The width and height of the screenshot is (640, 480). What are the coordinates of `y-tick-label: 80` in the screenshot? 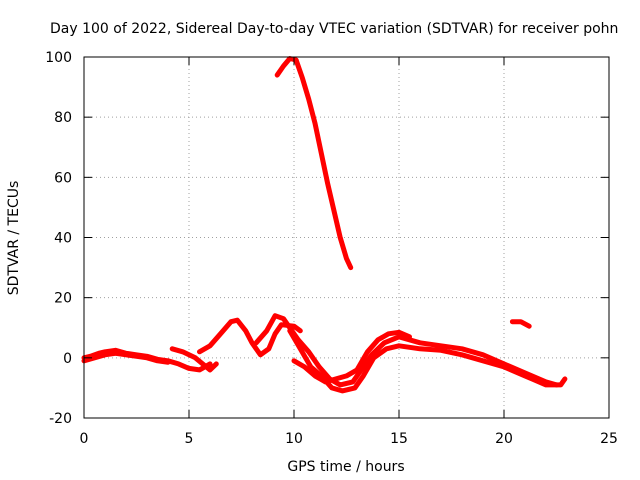 It's located at (63, 118).